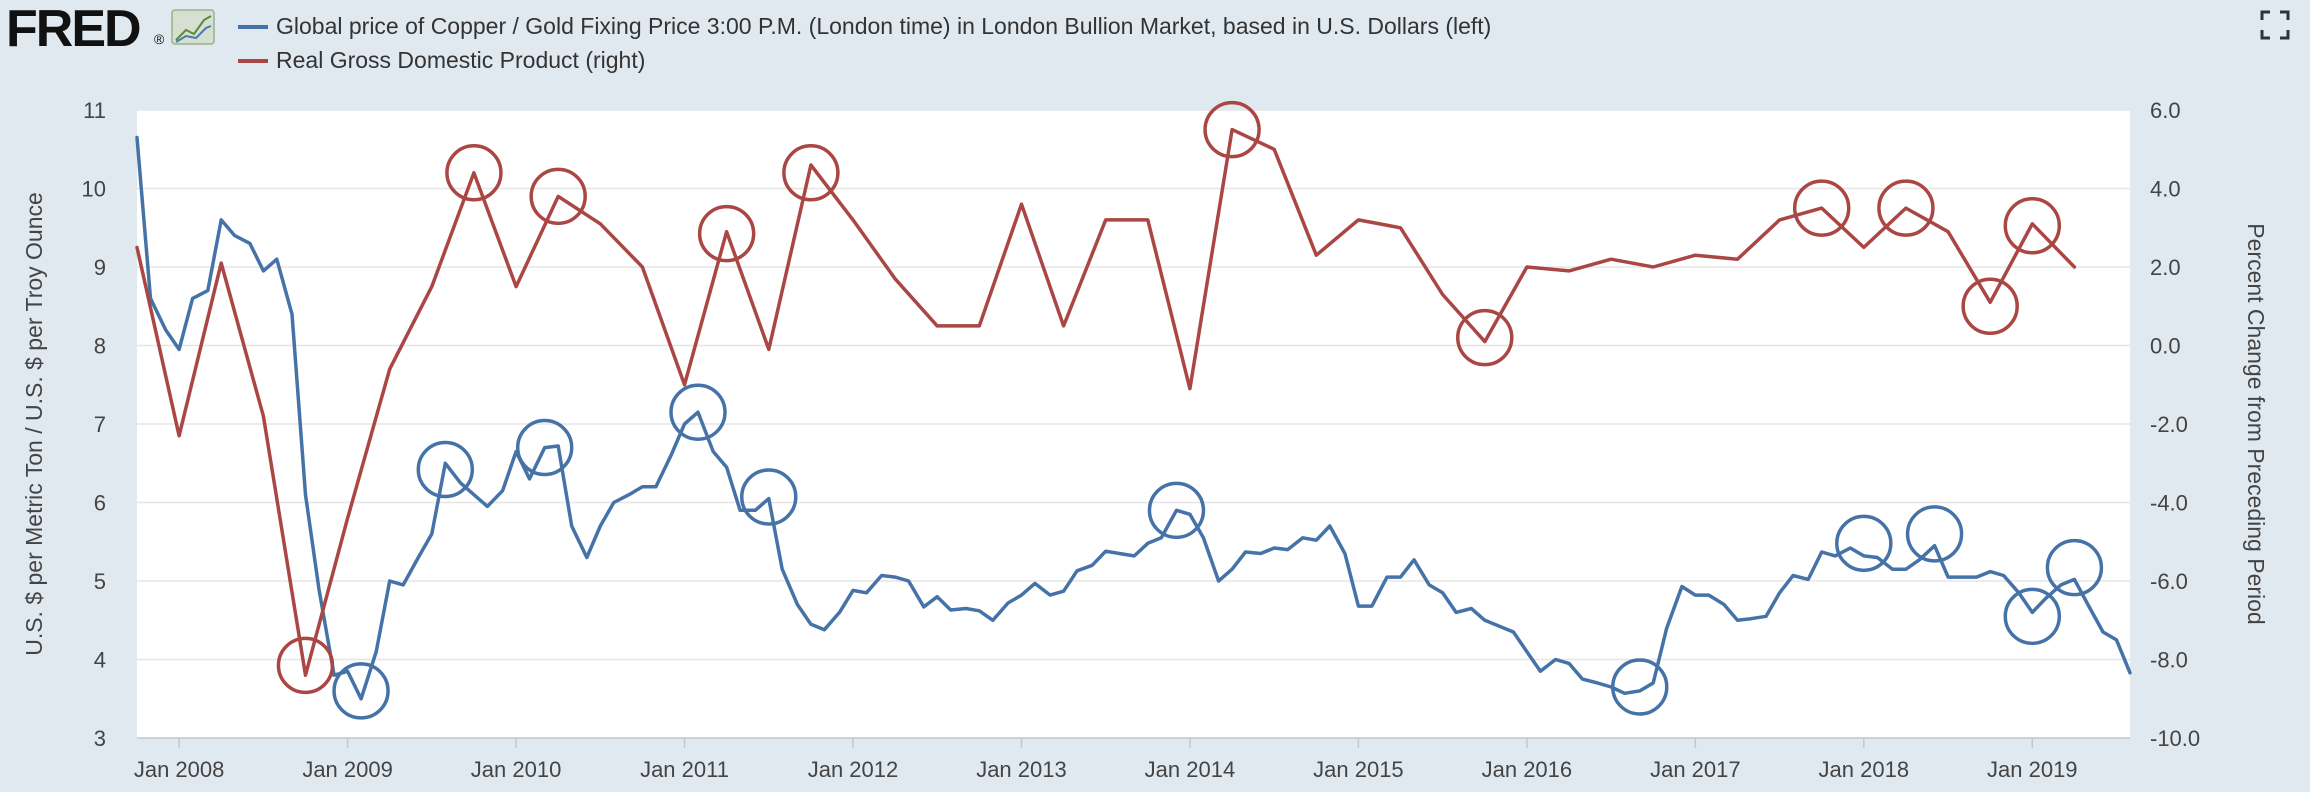 This screenshot has height=792, width=2310. Describe the element at coordinates (100, 267) in the screenshot. I see `left-tick-label: 9` at that location.